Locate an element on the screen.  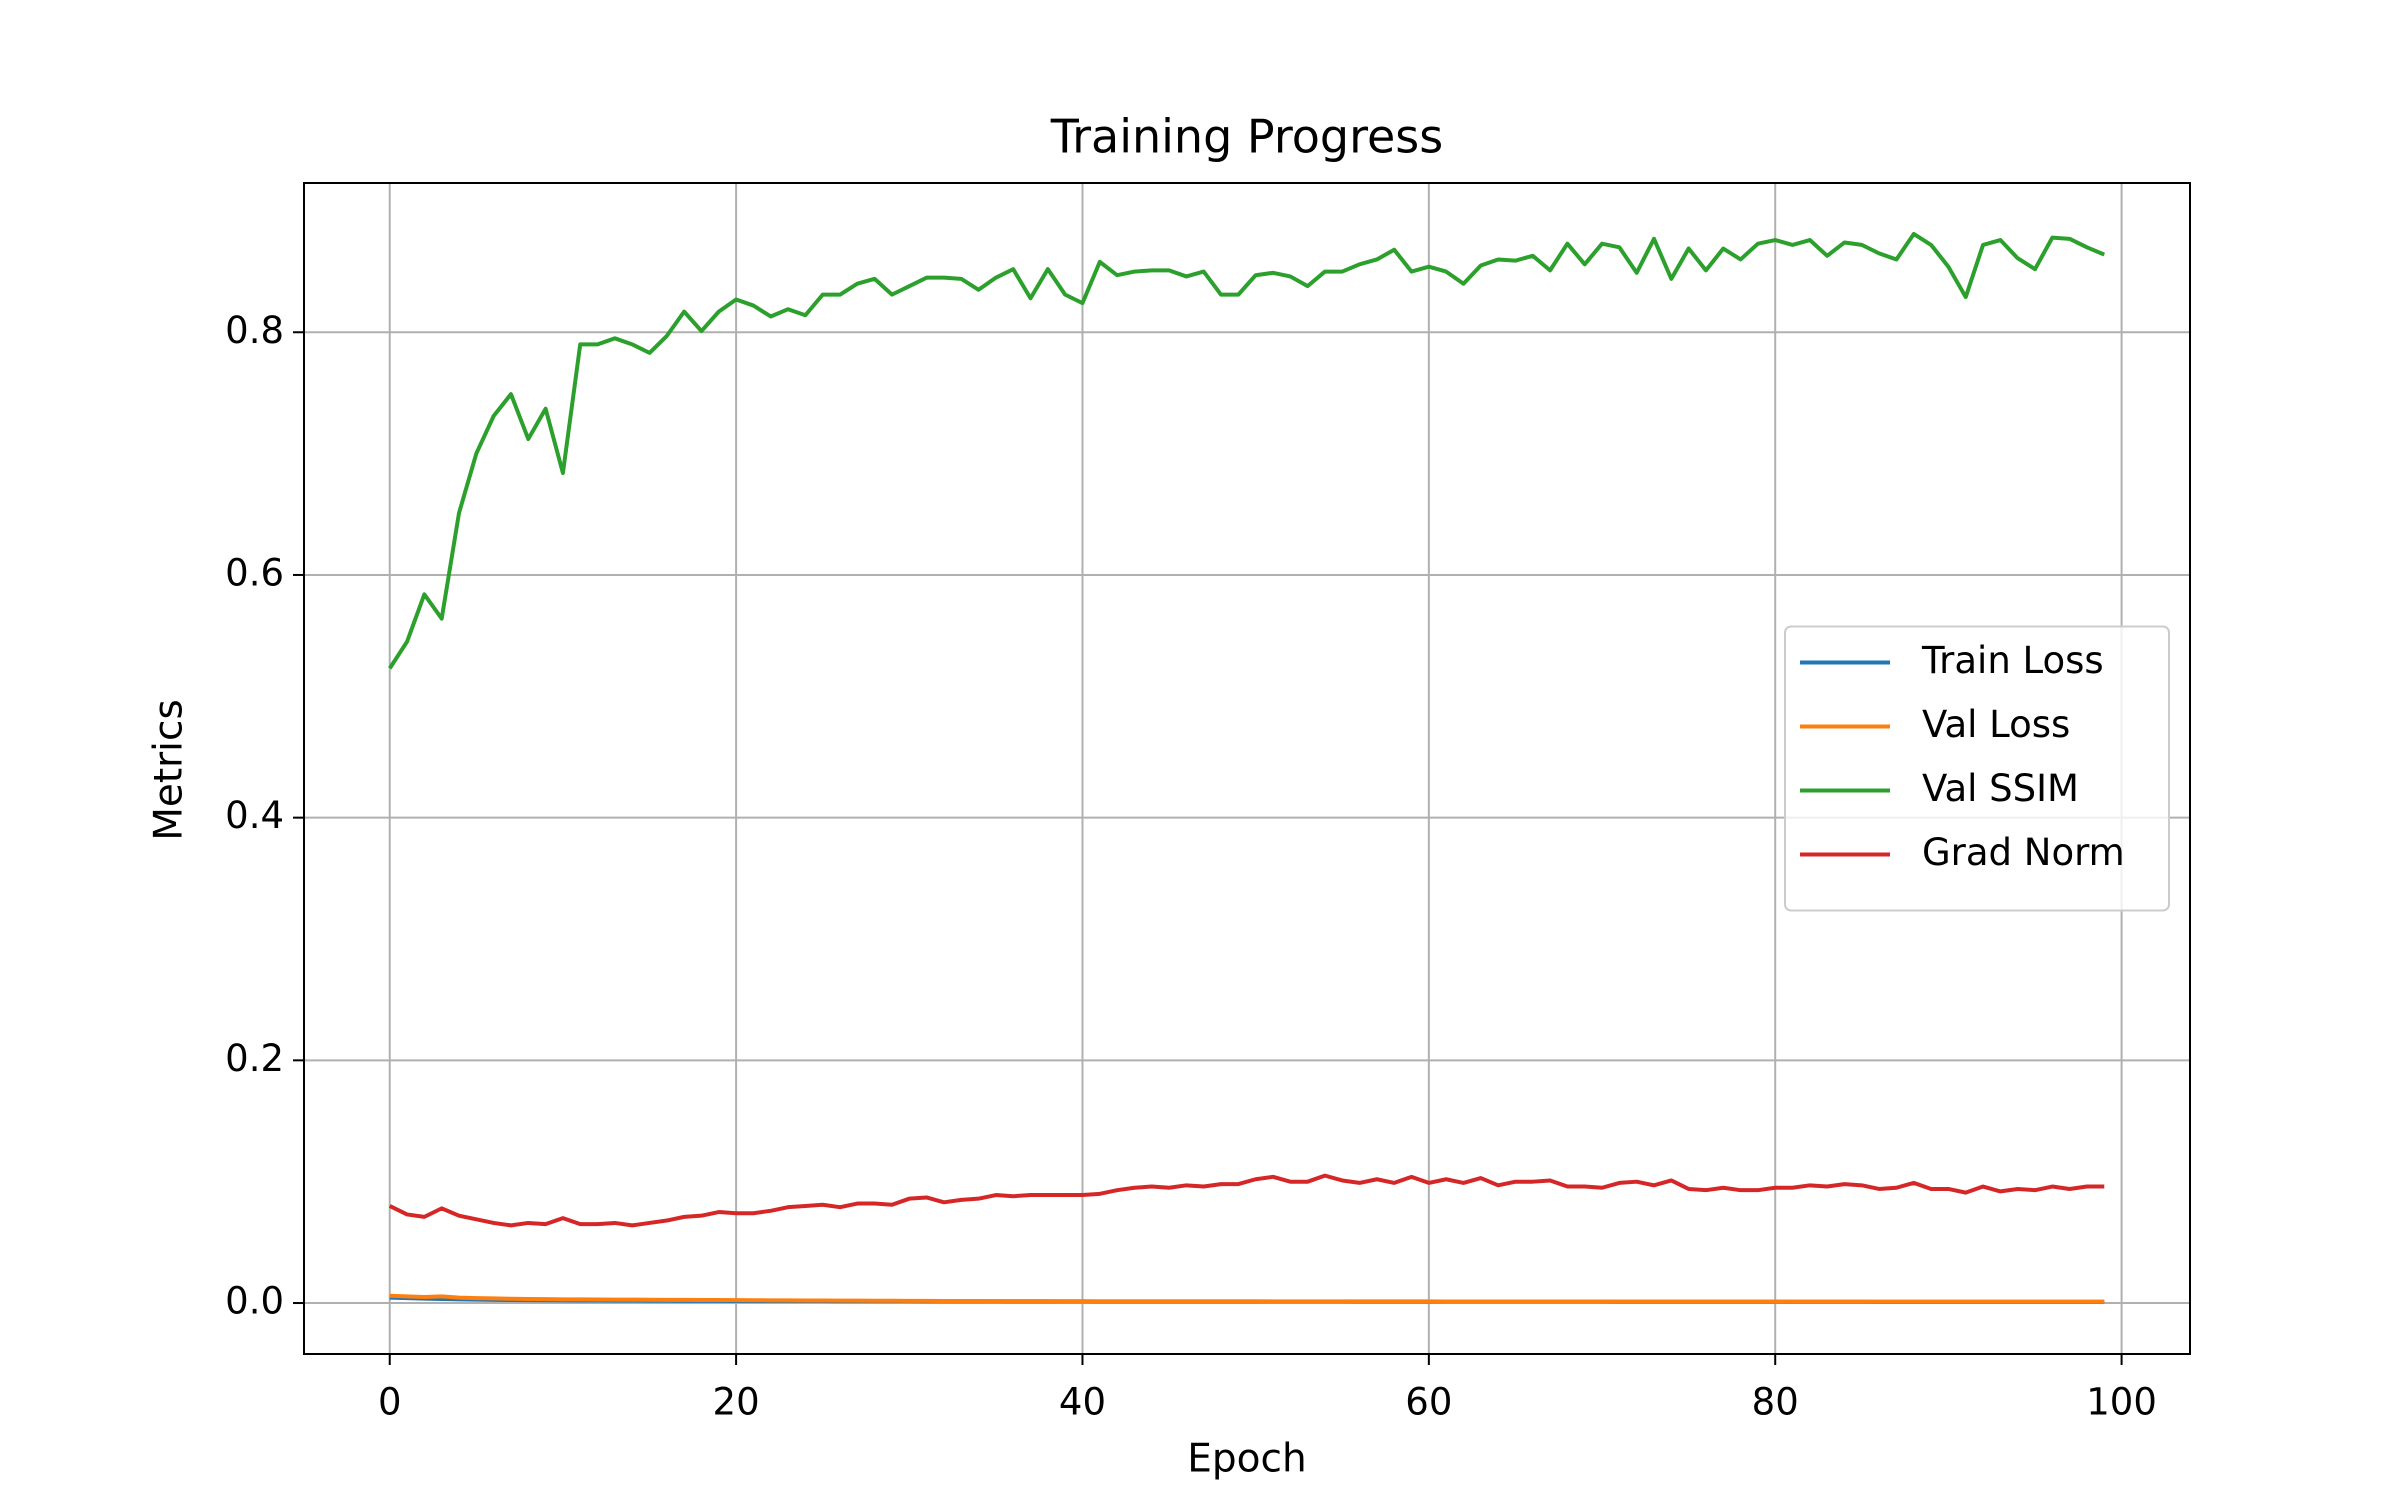
chart-title: Training Progress is located at coordinates (1246, 137).